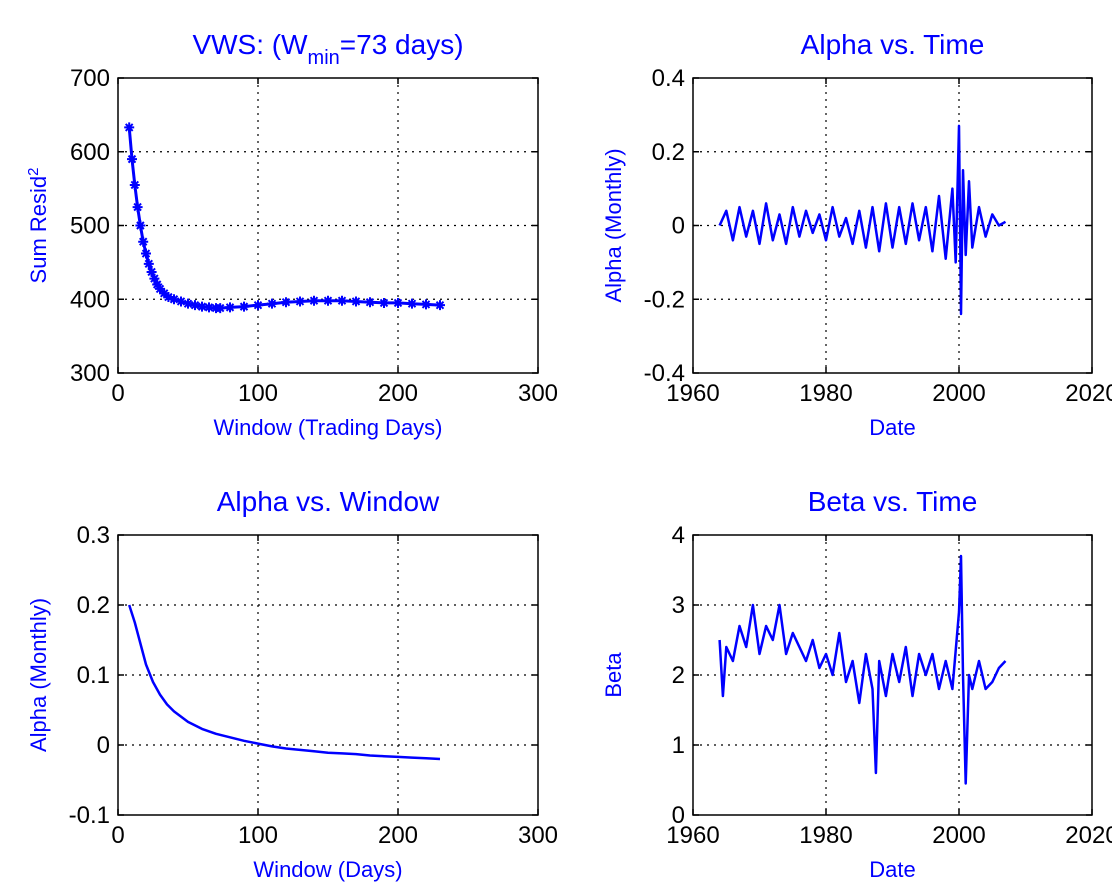 This screenshot has height=896, width=1112. I want to click on y-tick-label: -0.1, so click(89, 815).